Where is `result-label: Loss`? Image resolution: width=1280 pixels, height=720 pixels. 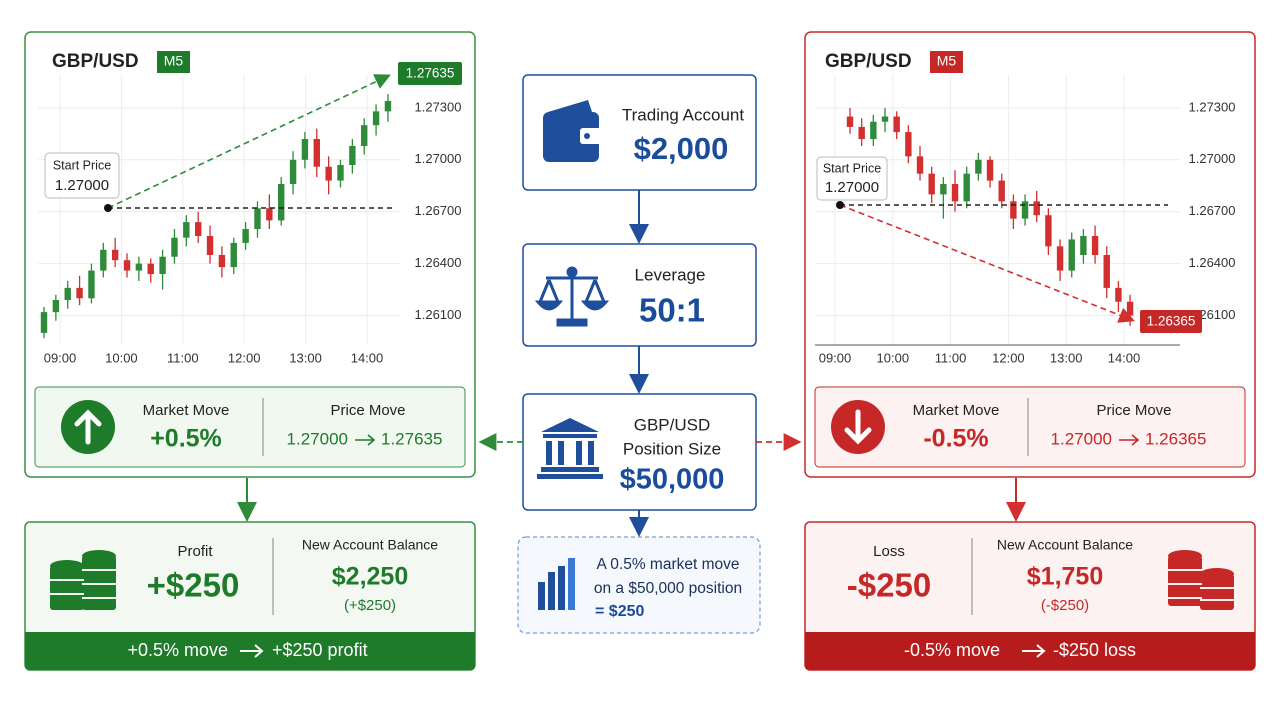 result-label: Loss is located at coordinates (889, 551).